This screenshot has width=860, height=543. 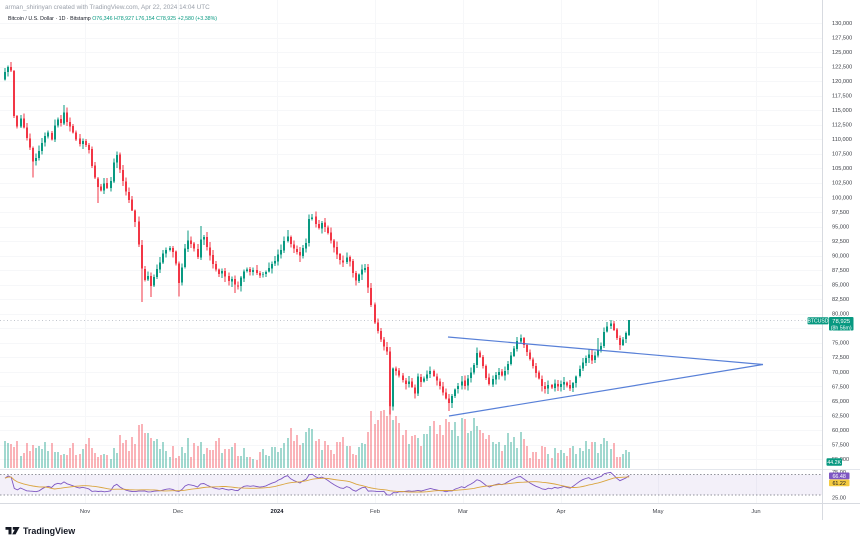 What do you see at coordinates (842, 67) in the screenshot?
I see `svg-text: 122,500` at bounding box center [842, 67].